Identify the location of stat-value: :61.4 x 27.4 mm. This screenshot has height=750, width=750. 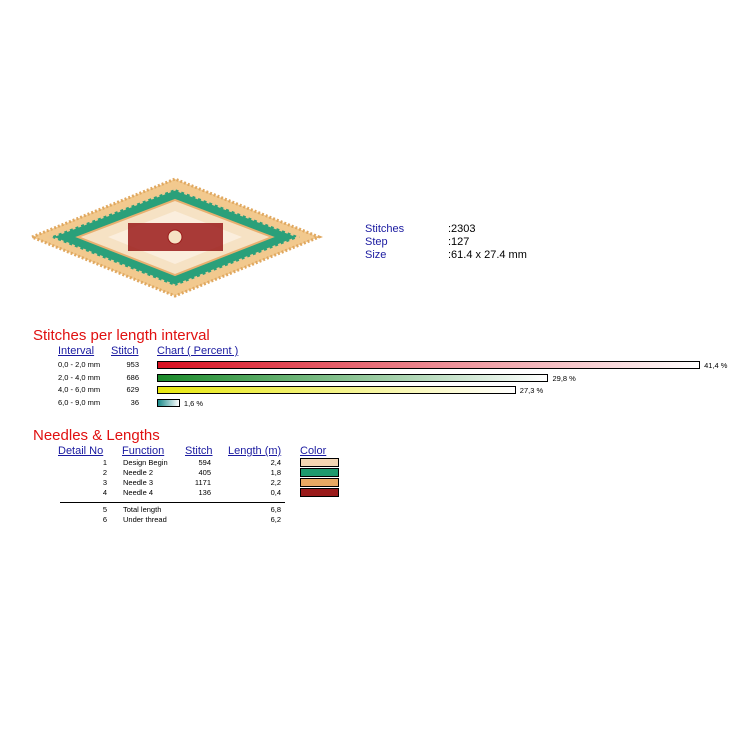
(487, 255).